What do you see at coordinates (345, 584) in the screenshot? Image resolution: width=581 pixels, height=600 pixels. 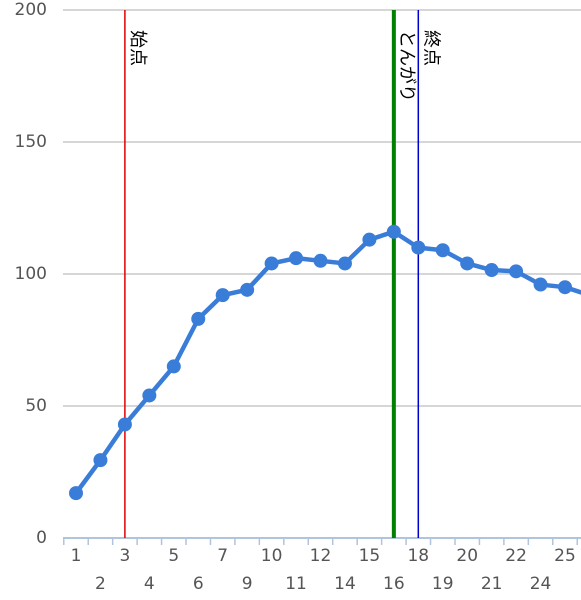 I see `x-tick-label: 14` at bounding box center [345, 584].